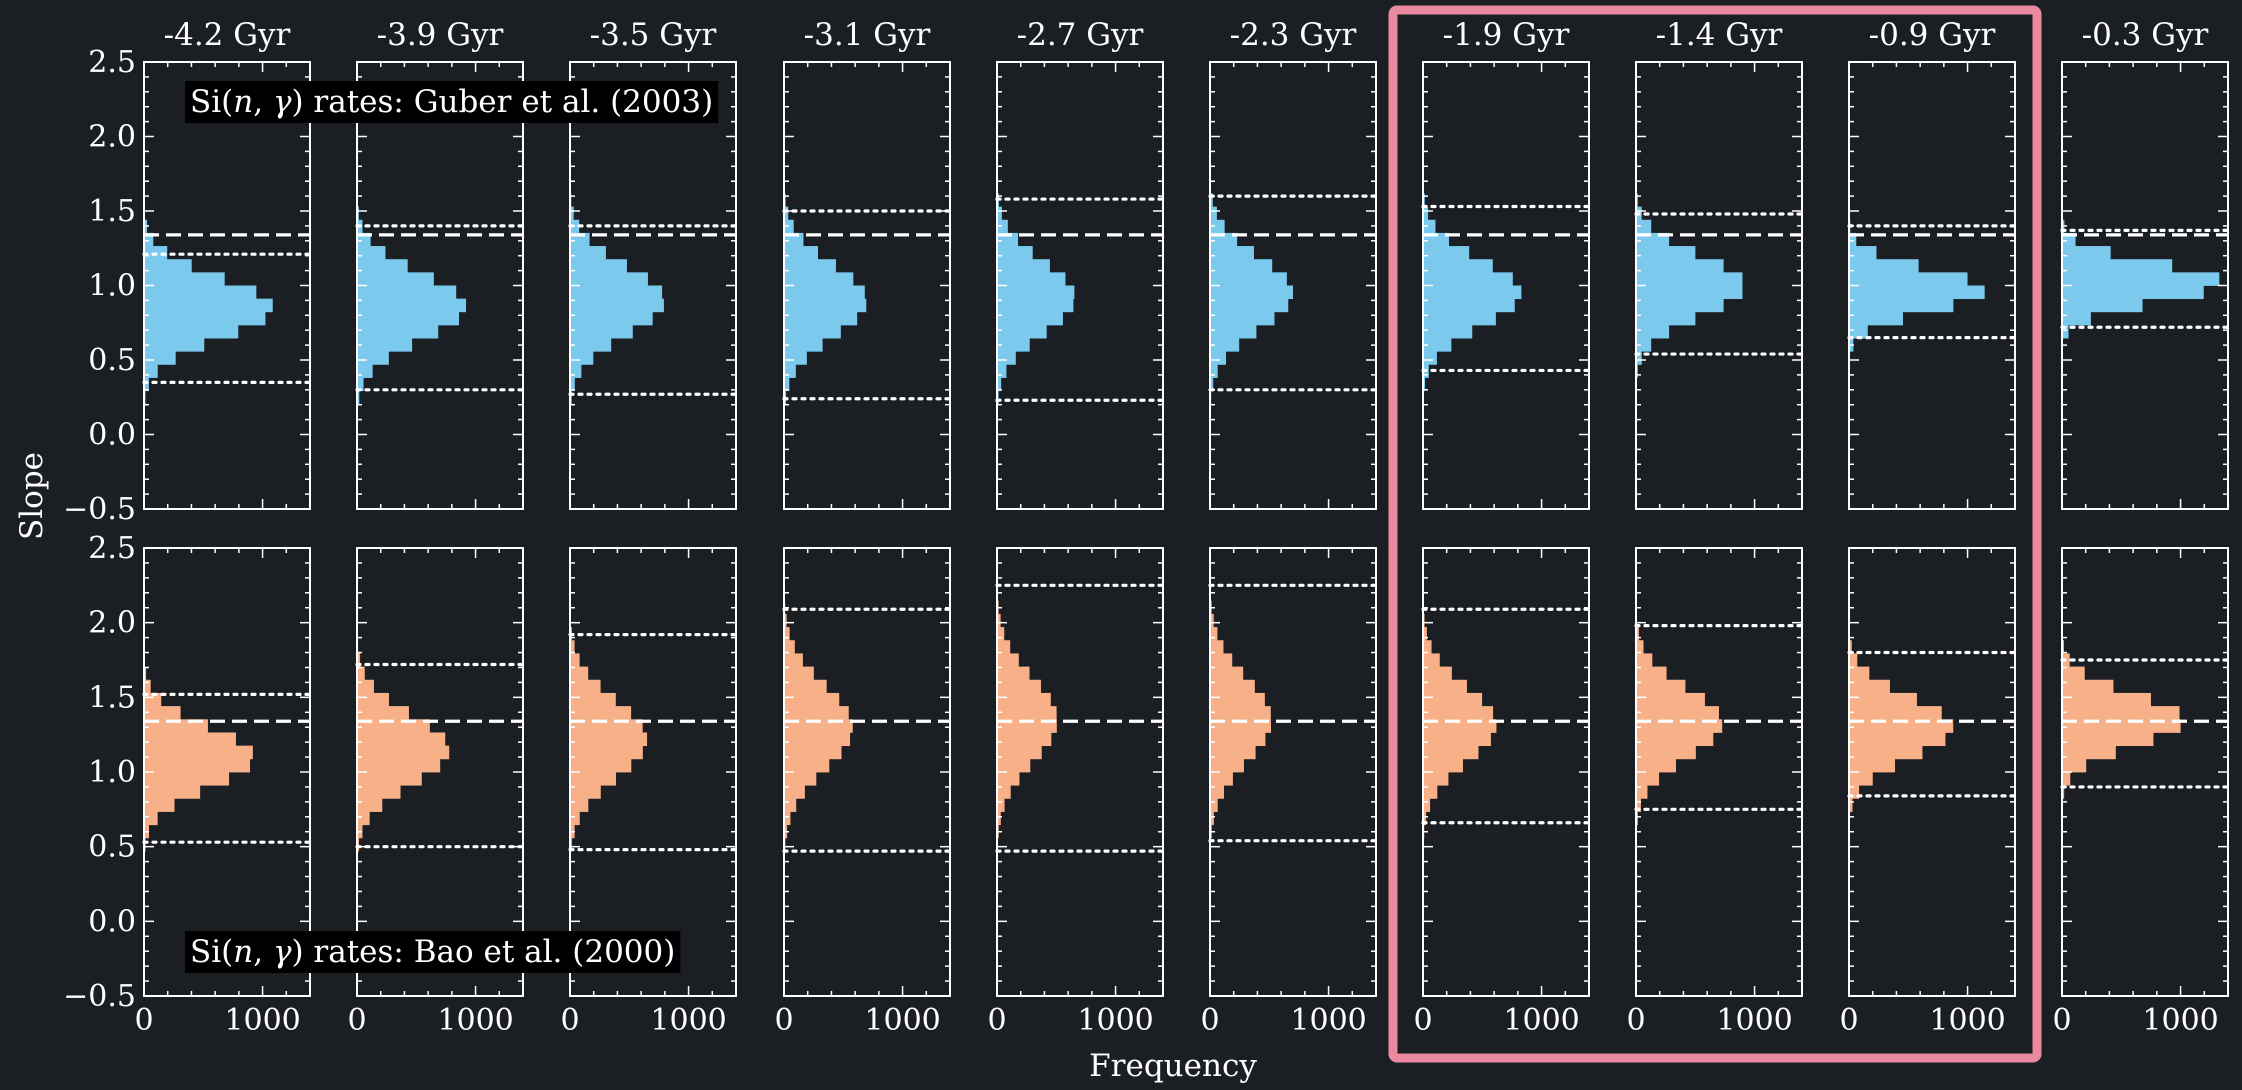  I want to click on annotation-text: Si(n, γ) rates: Guber et al. (2003), so click(451, 102).